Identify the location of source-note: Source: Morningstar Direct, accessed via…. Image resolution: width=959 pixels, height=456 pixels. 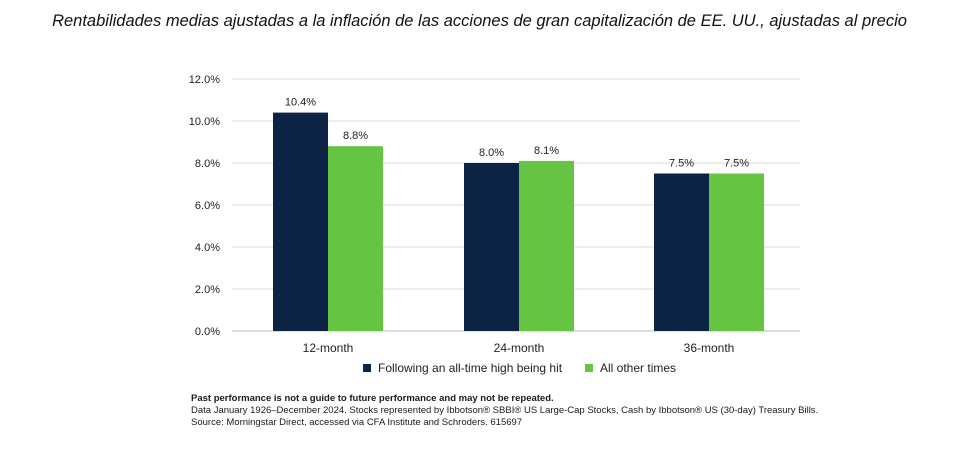
(357, 422).